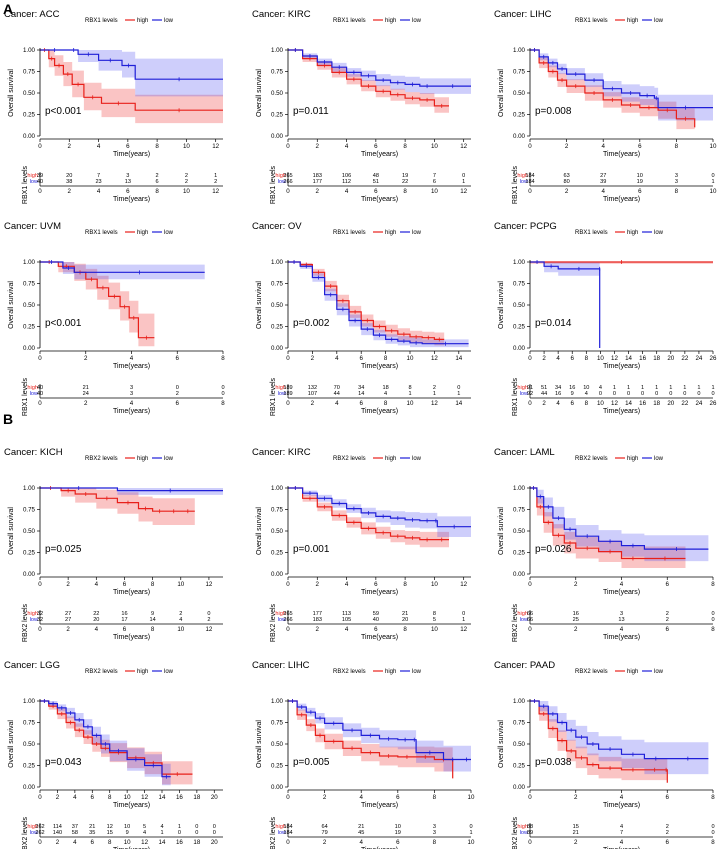 The image size is (720, 849). I want to click on panel-title: Cancer: ACC, so click(32, 14).